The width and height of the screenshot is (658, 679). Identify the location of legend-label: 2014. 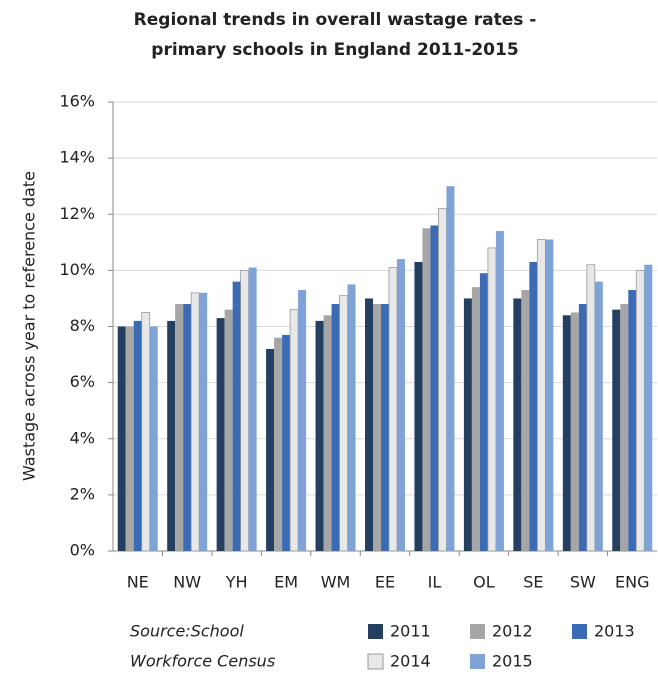
(410, 661).